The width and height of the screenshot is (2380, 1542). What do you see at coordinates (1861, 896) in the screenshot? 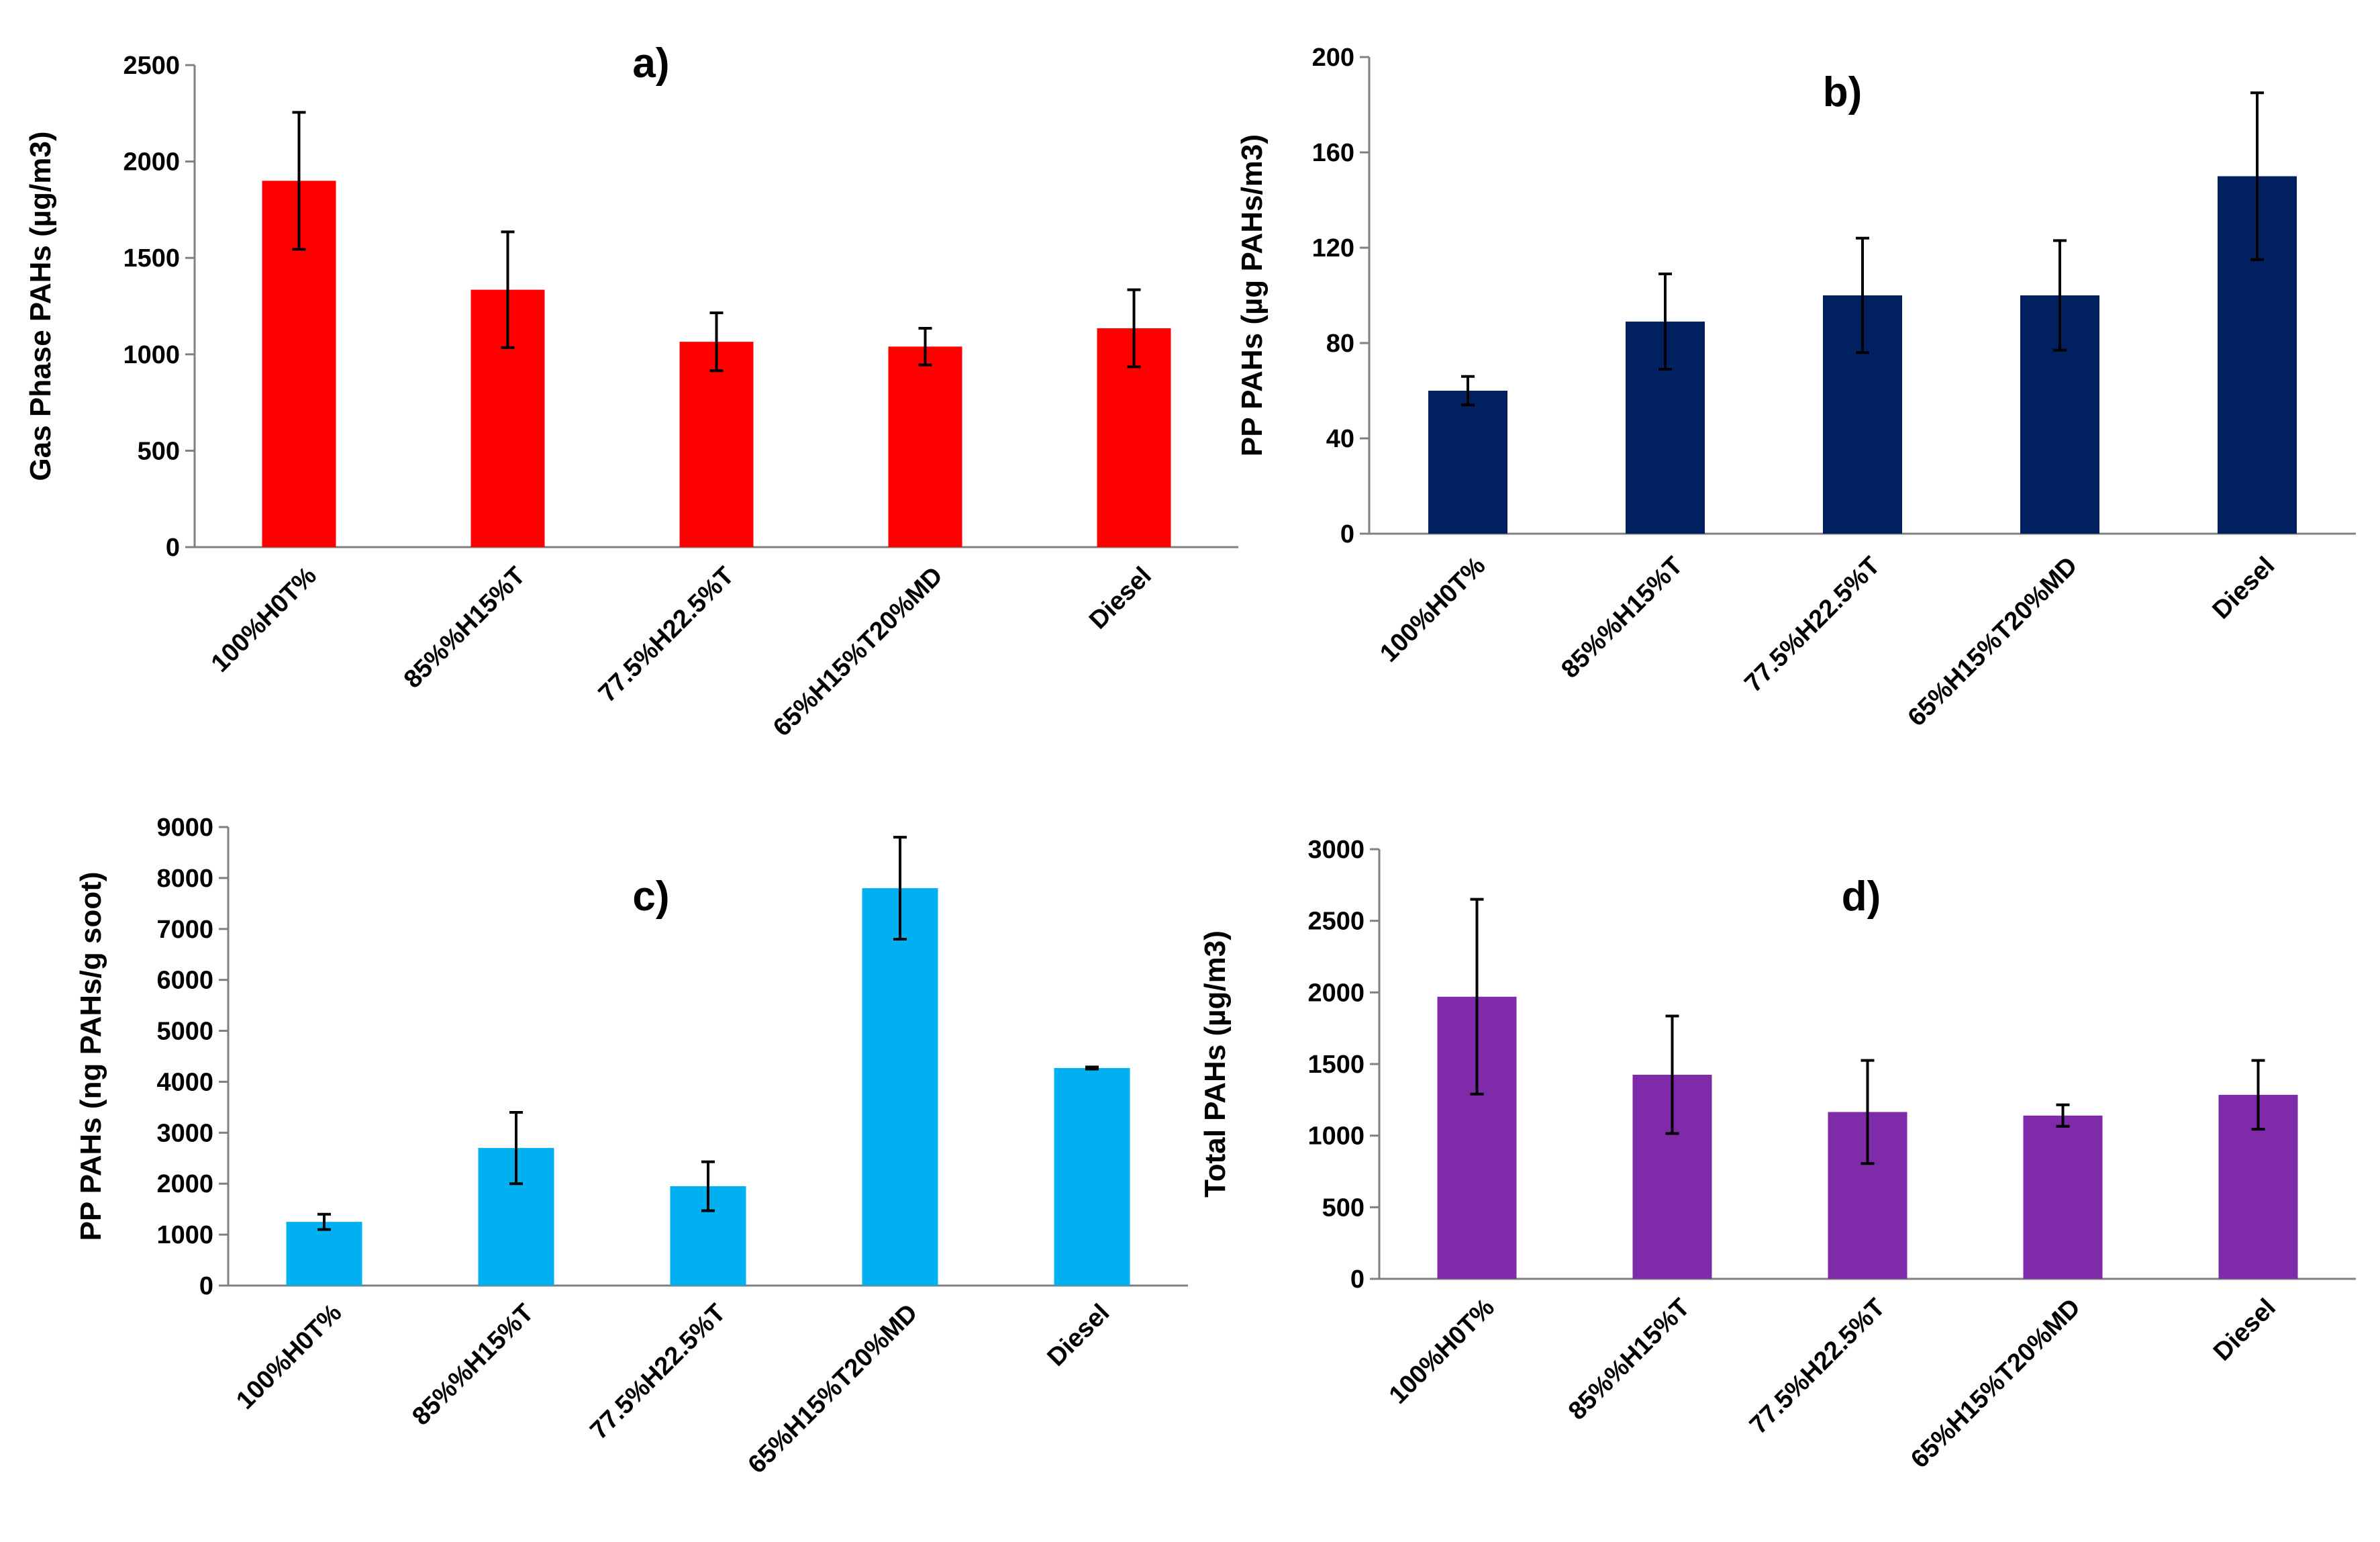
I see `panel-title: d)` at bounding box center [1861, 896].